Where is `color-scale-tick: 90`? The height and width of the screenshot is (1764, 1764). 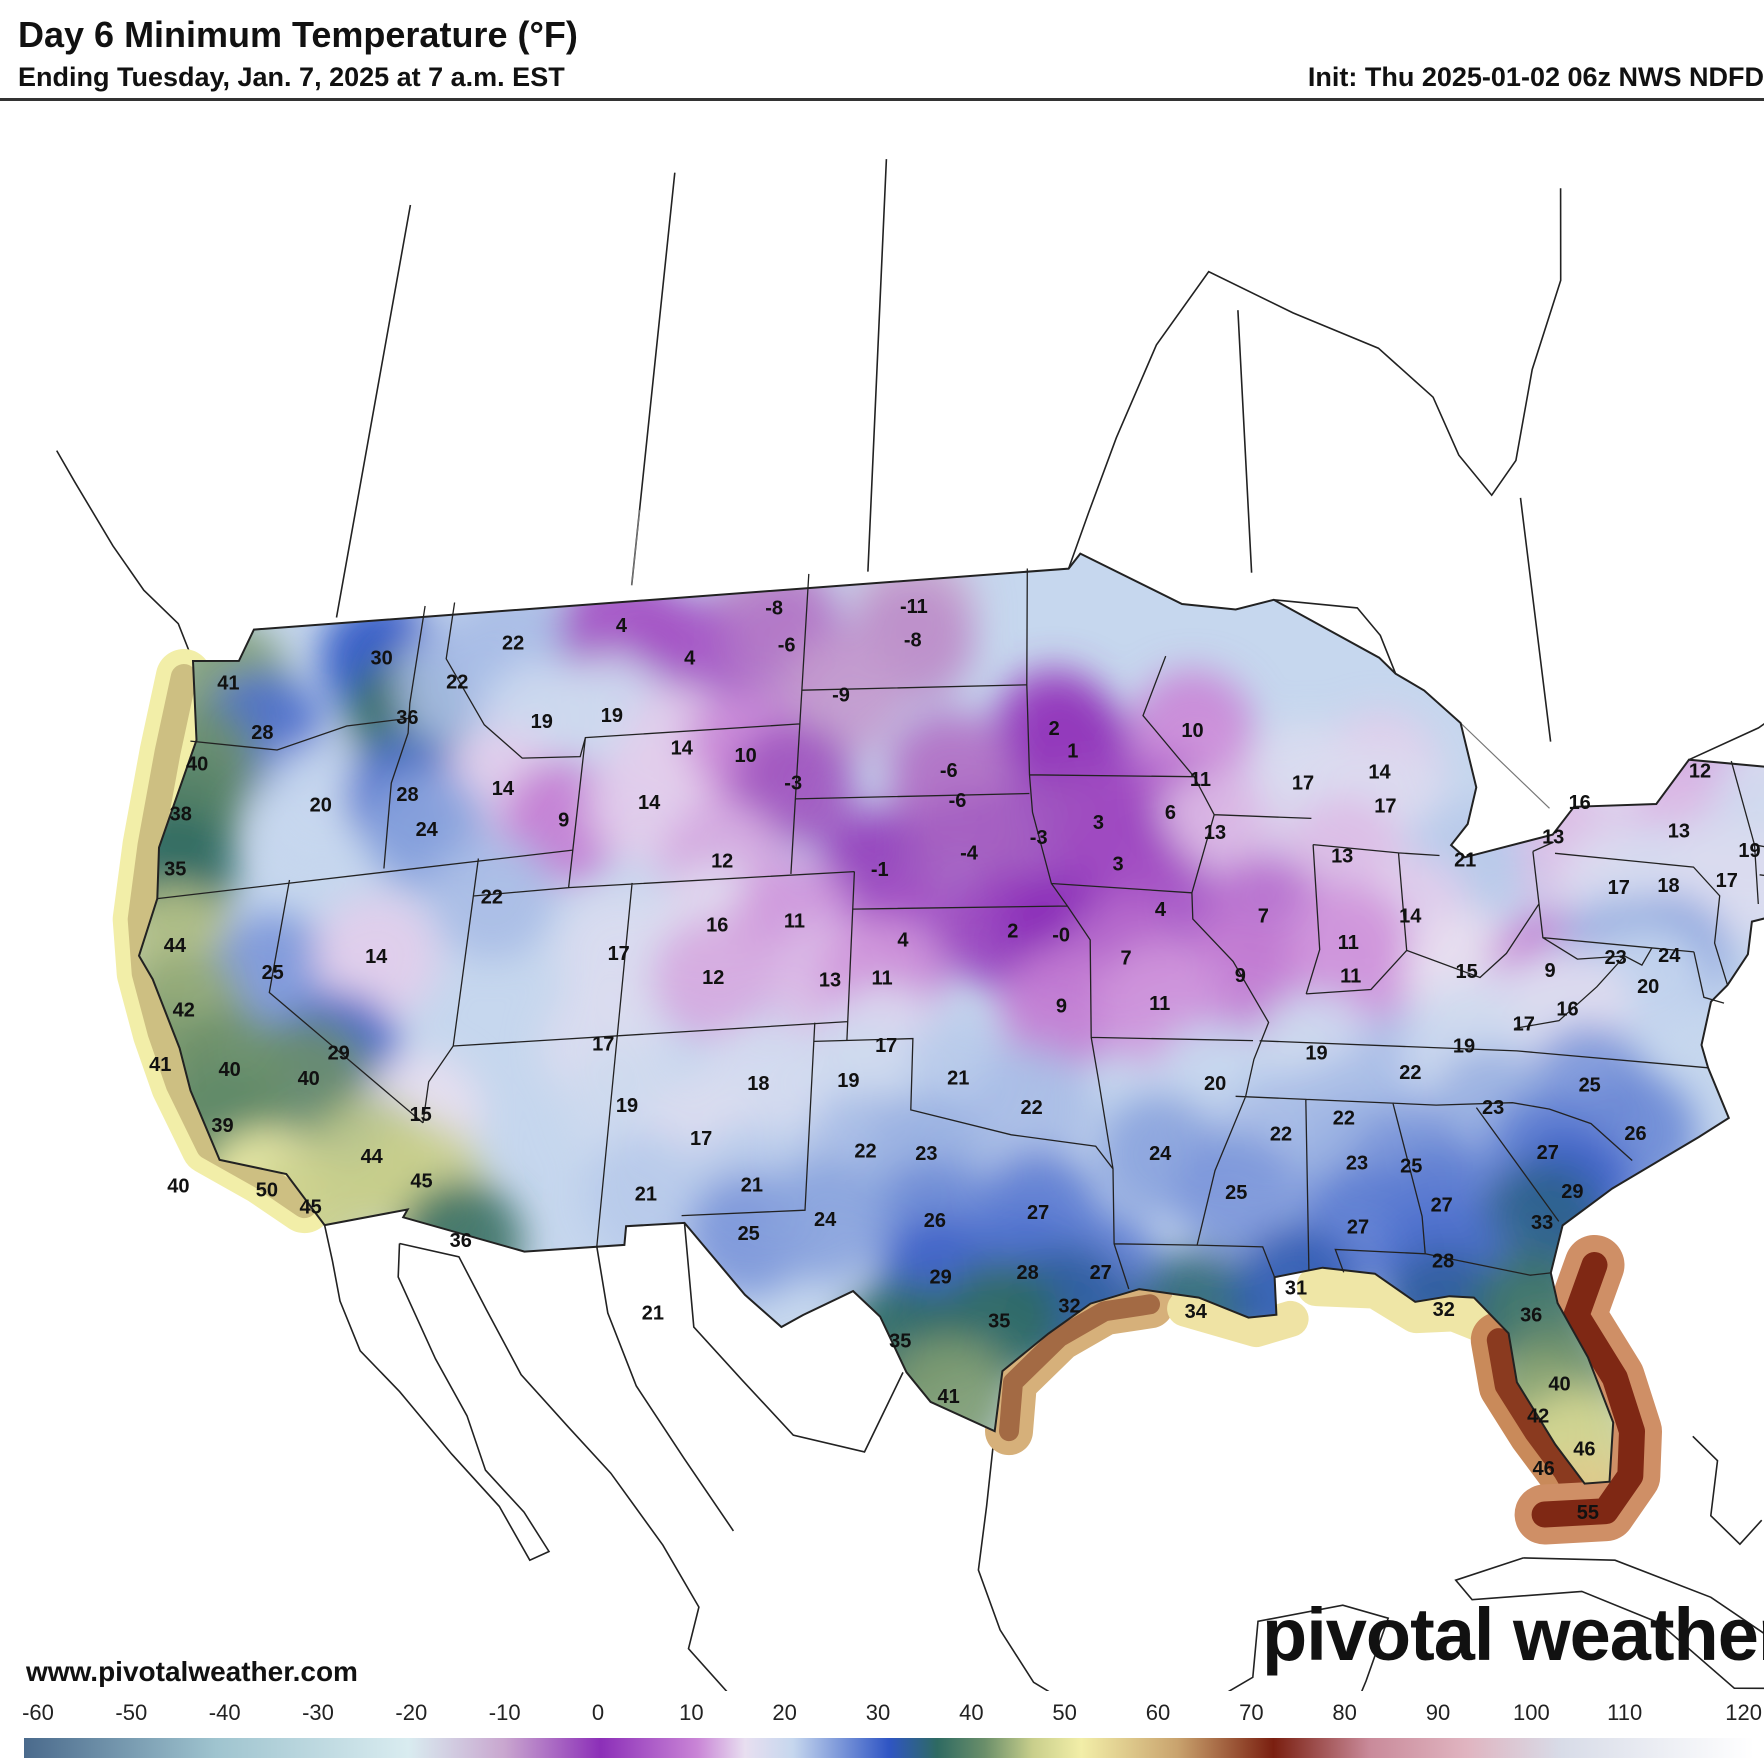 color-scale-tick: 90 is located at coordinates (1438, 1712).